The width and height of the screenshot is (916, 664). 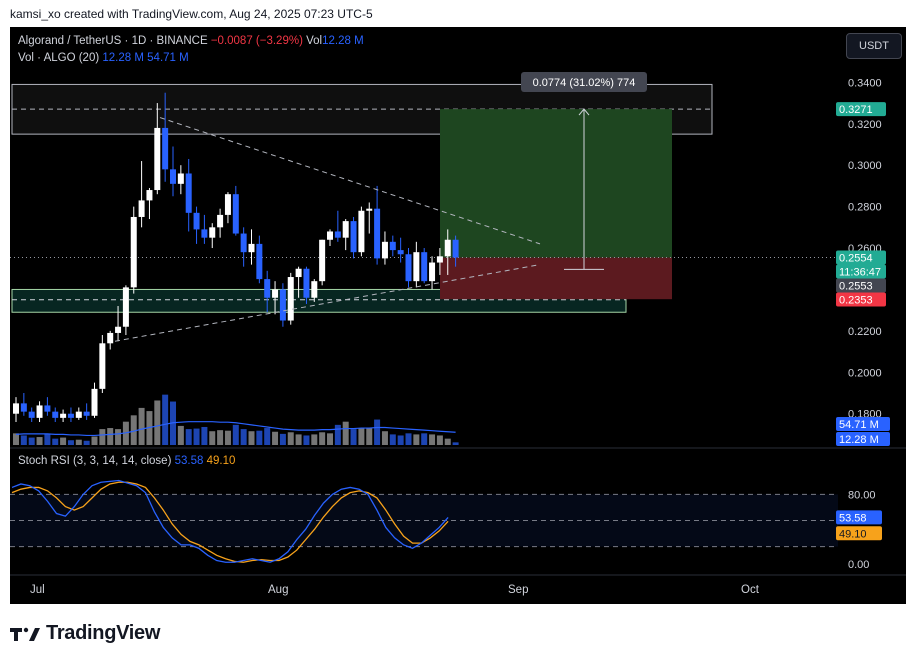 I want to click on price-tick-label: 0.2000, so click(x=865, y=373).